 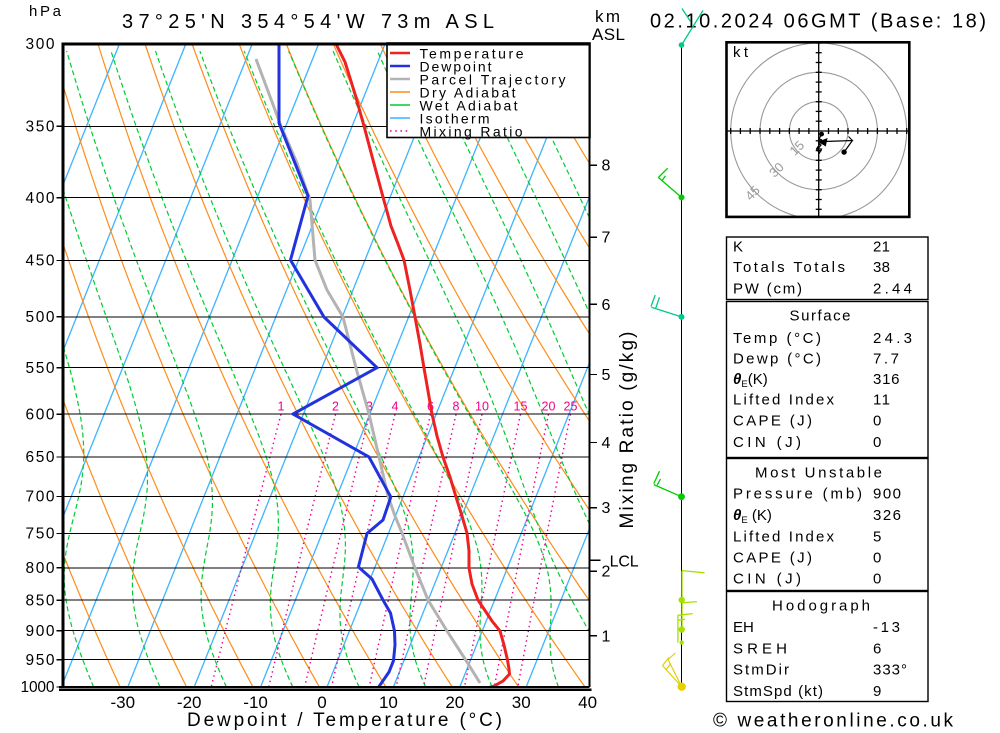 What do you see at coordinates (750, 380) in the screenshot?
I see `svg-text: θE(K)` at bounding box center [750, 380].